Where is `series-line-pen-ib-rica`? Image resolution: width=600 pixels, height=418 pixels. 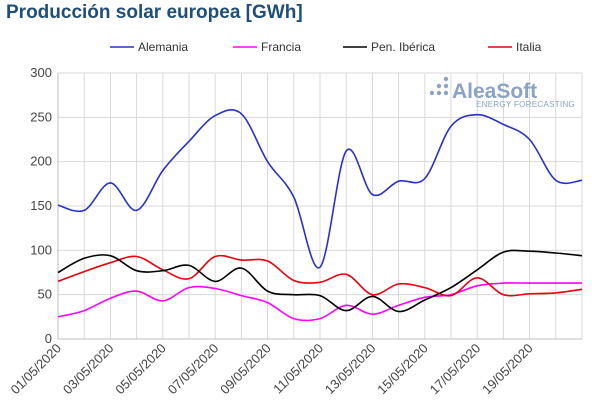
series-line-pen-ib-rica is located at coordinates (320, 281).